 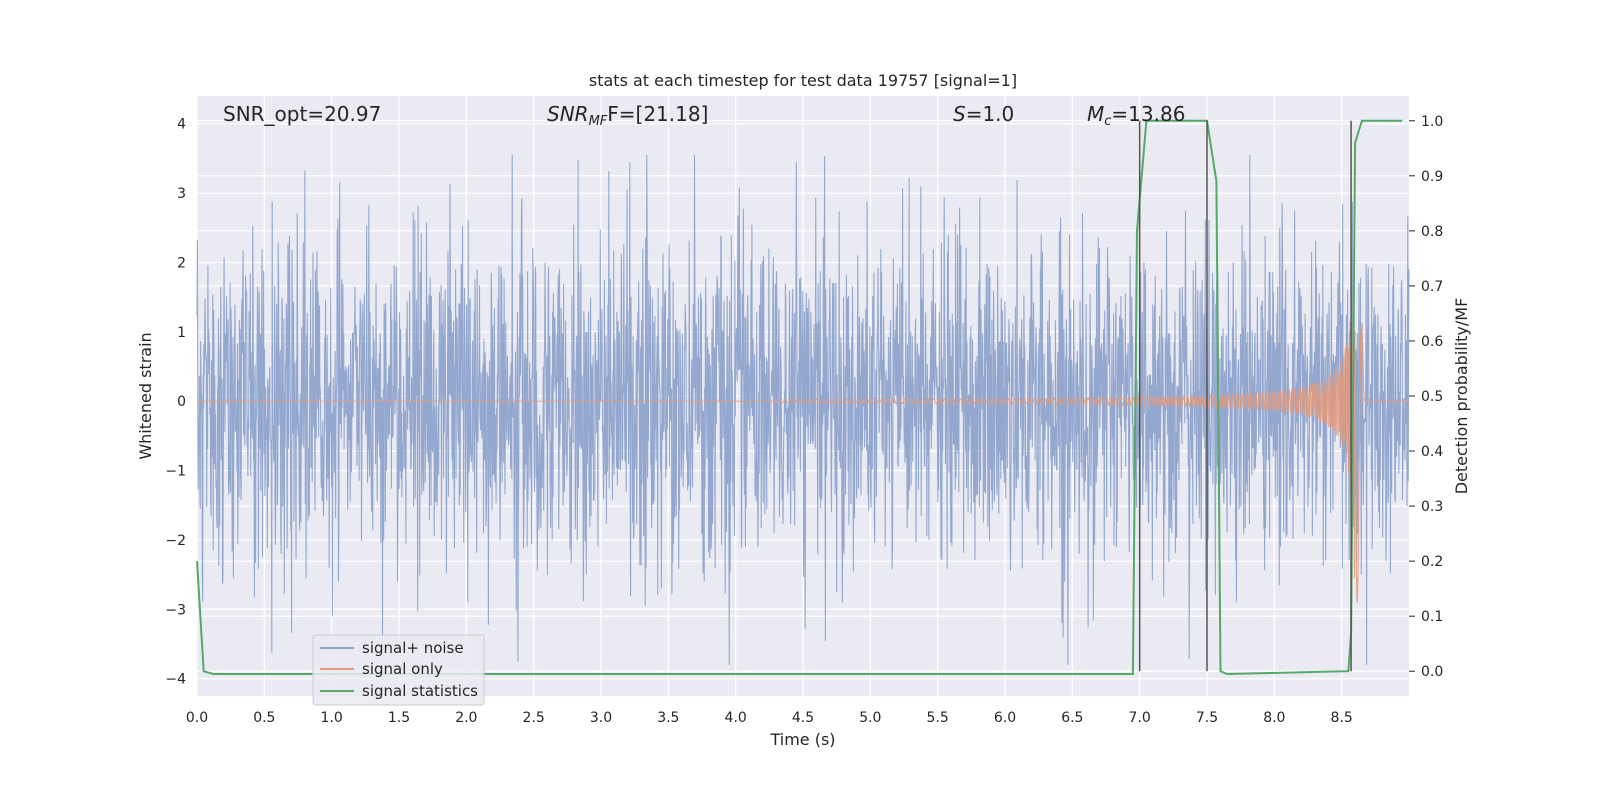 I want to click on annotation-snr-mf-sub: MF, so click(x=598, y=121).